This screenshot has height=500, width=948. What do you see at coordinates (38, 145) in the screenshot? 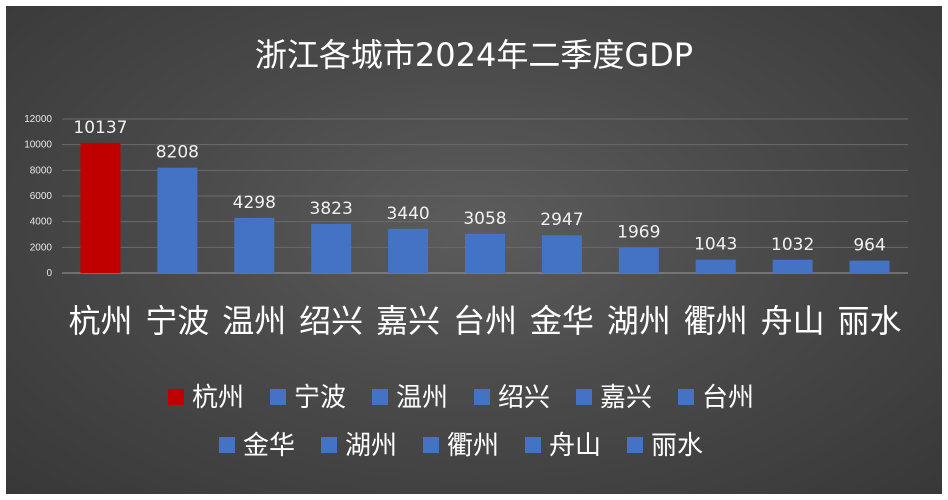
I see `y-tick-label: 10000` at bounding box center [38, 145].